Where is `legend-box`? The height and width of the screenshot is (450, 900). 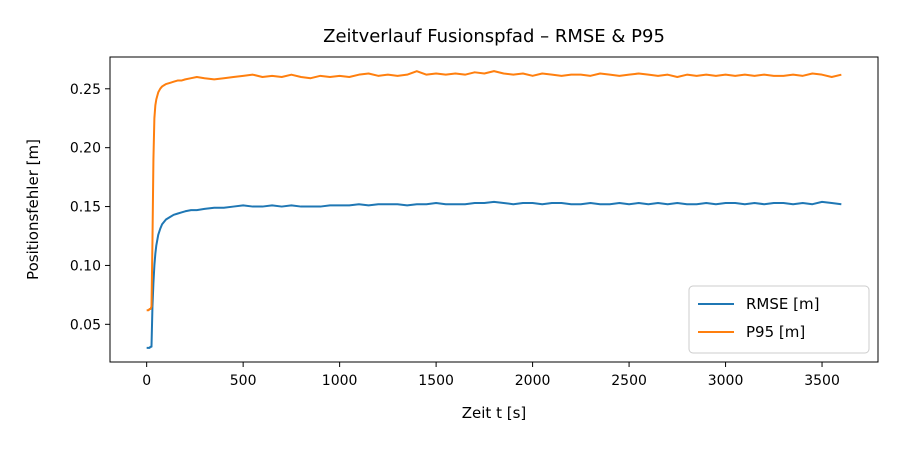
legend-box is located at coordinates (779, 319).